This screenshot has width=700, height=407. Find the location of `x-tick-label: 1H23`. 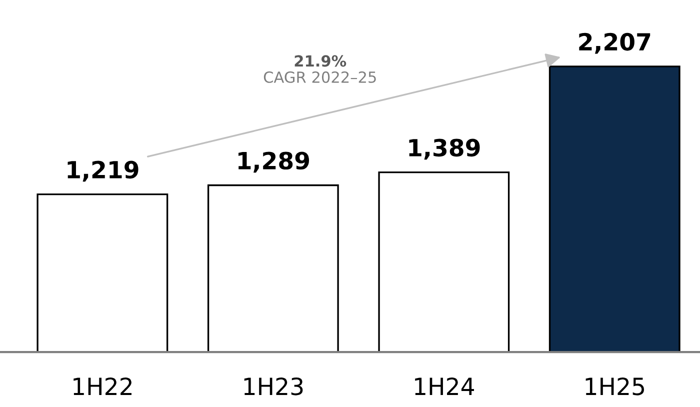

x-tick-label: 1H23 is located at coordinates (273, 386).